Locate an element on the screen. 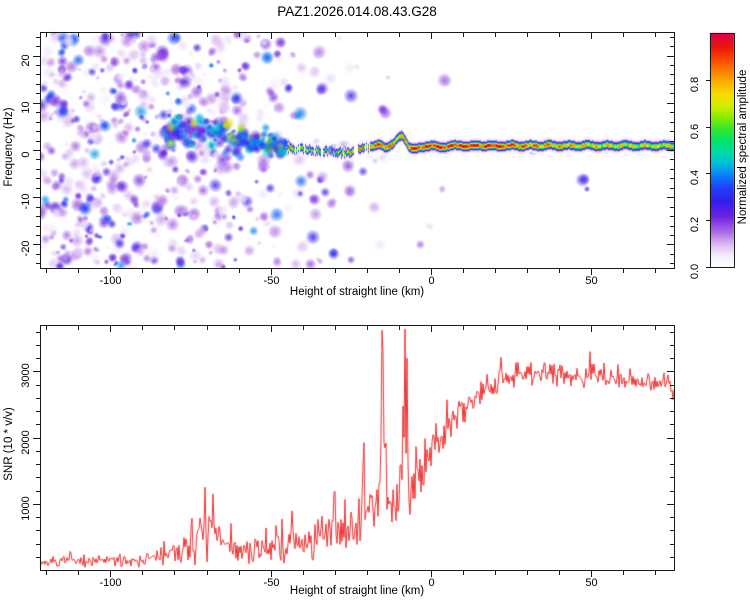  colorbar-label: Normalized spectral amplitude is located at coordinates (743, 147).